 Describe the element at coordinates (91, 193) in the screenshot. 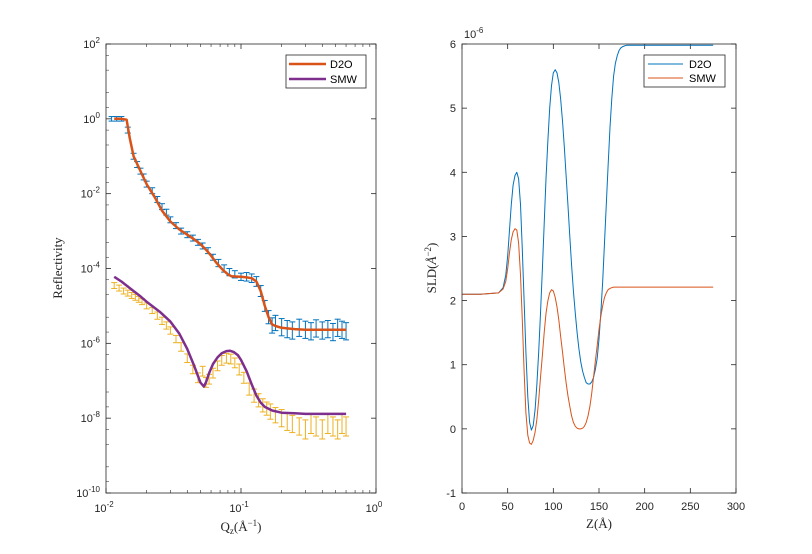

I see `reflectivity-y-tick-label: 10⁻²` at that location.